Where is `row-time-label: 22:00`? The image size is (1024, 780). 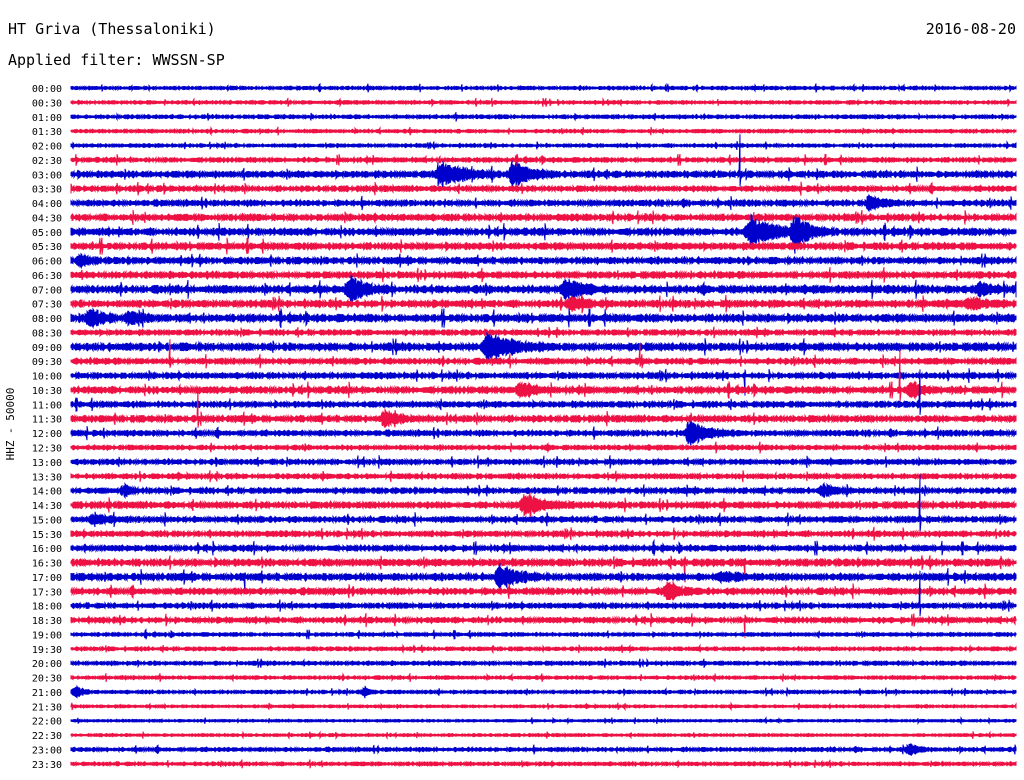
row-time-label: 22:00 is located at coordinates (47, 722).